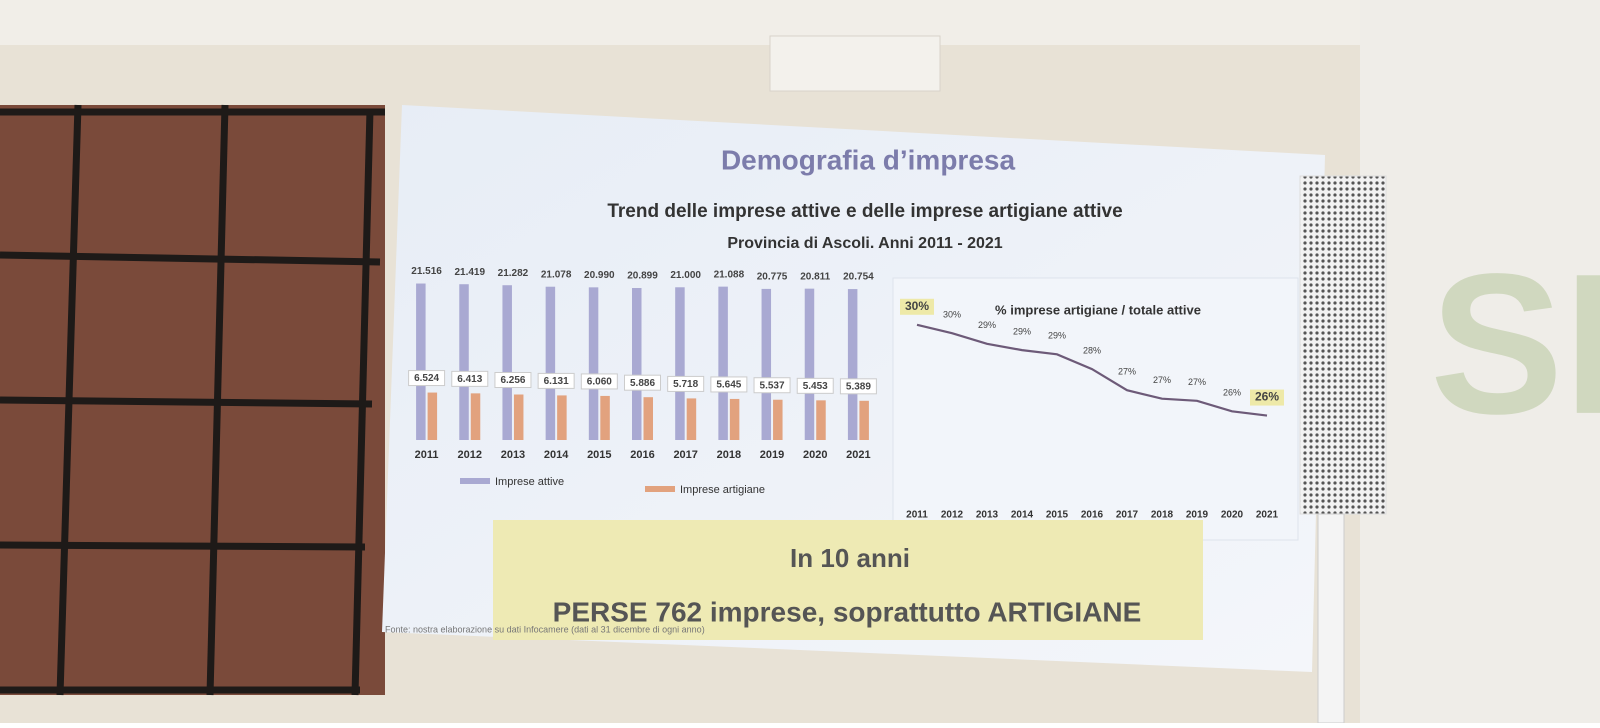 The height and width of the screenshot is (728, 1600). I want to click on line-chart-title: % imprese artigiane / totale attive, so click(1098, 309).